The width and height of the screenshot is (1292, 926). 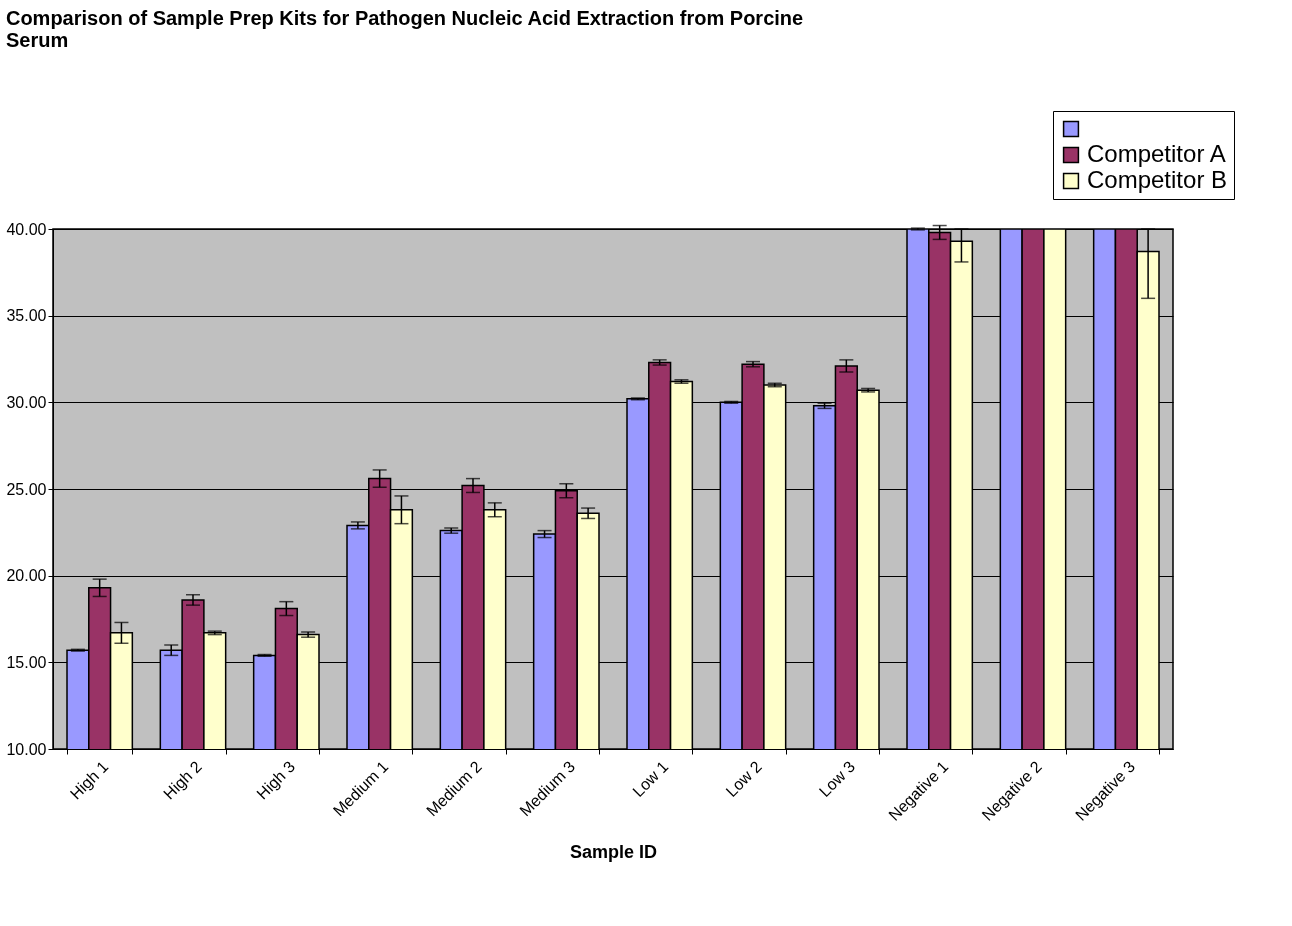 I want to click on y-tick-label: 40.00, so click(x=26, y=229).